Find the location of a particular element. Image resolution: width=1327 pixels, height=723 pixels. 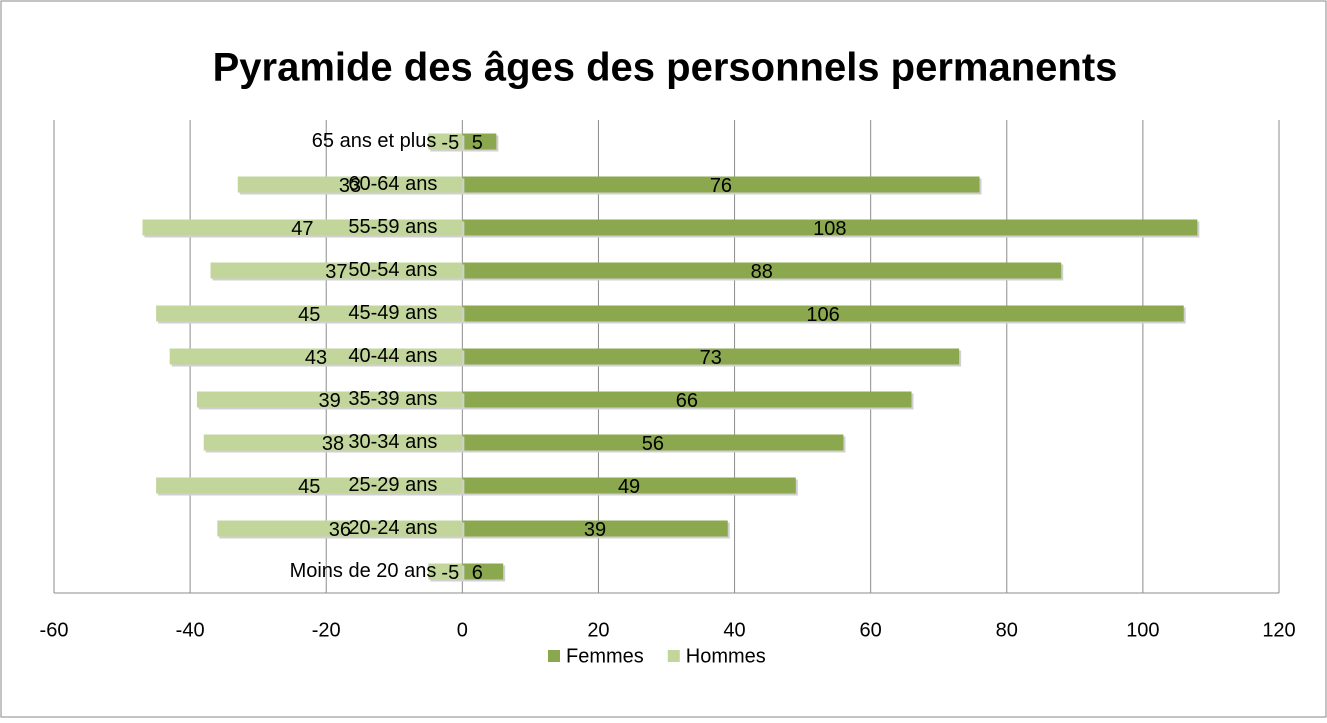

y-tick-label: 30-34 ans is located at coordinates (392, 442).